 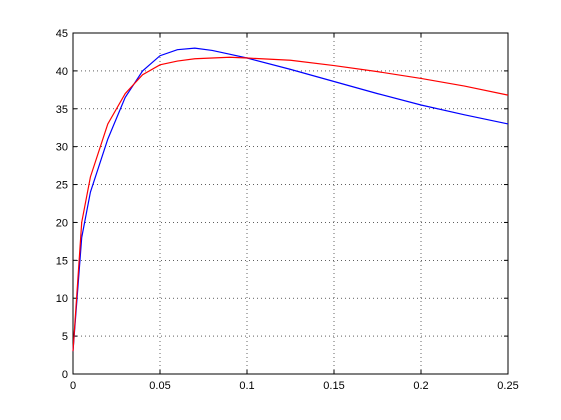 I want to click on y-tick-label: 15, so click(x=62, y=261).